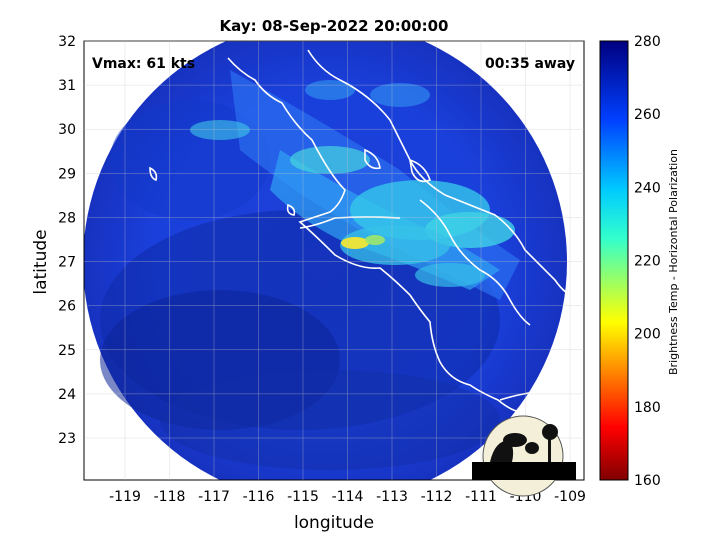 The image size is (720, 540). Describe the element at coordinates (334, 523) in the screenshot. I see `x-axis-label: longitude` at that location.